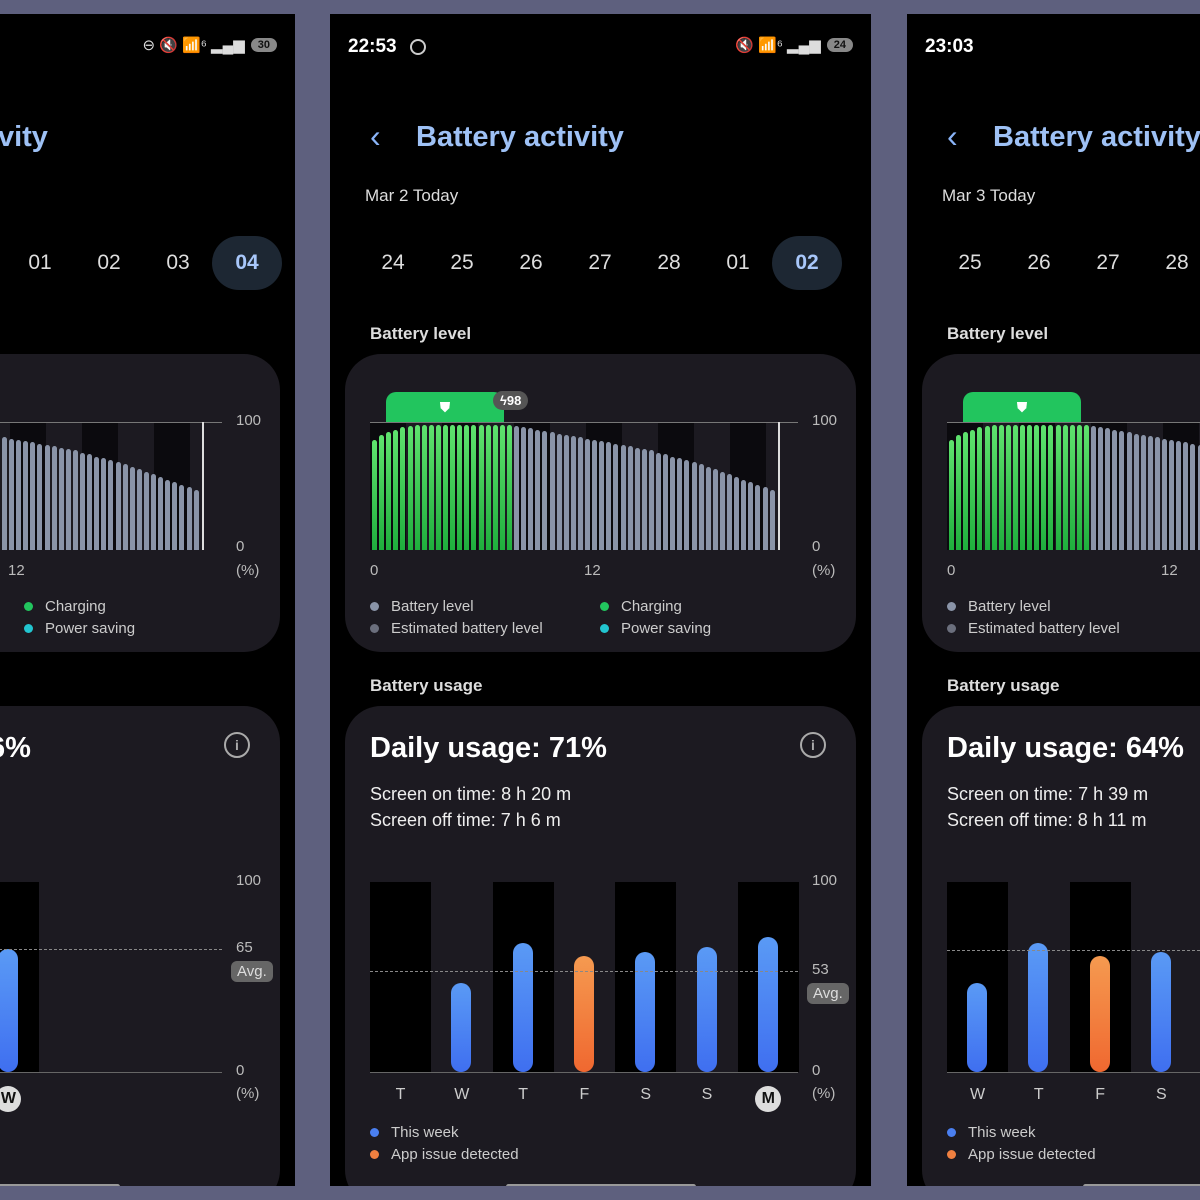  I want to click on legend-text: Power saving, so click(666, 628).